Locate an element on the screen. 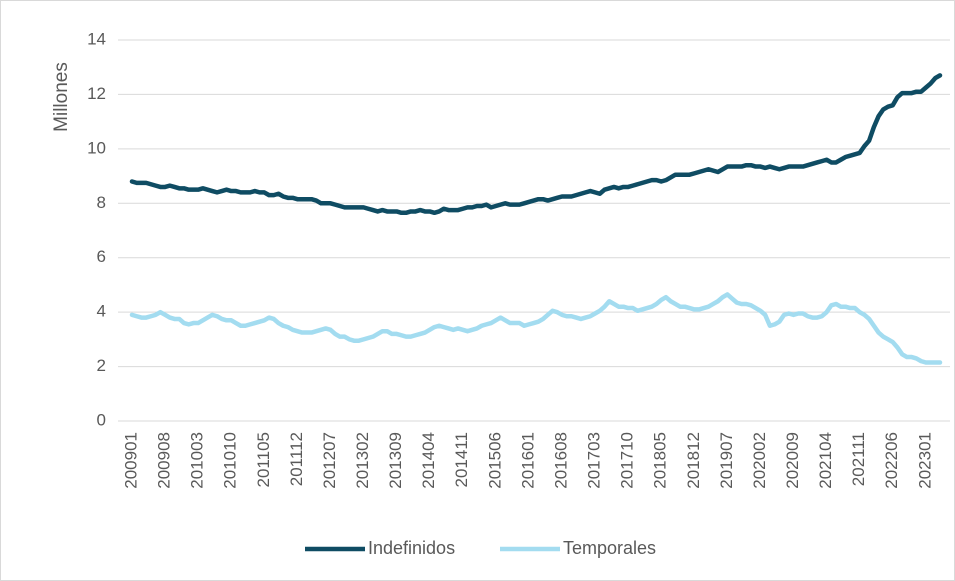 This screenshot has height=581, width=955. x-tick-label: 201010 is located at coordinates (230, 460).